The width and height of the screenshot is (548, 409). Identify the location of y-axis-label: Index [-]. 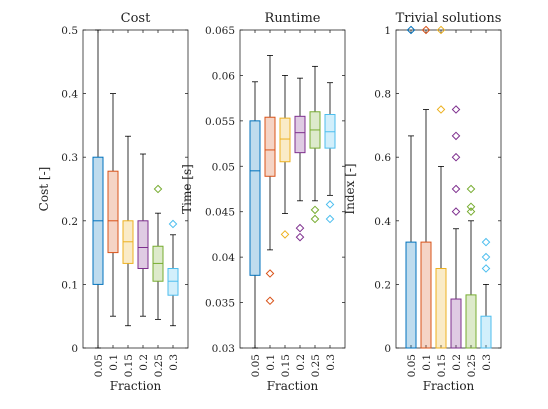
(350, 188).